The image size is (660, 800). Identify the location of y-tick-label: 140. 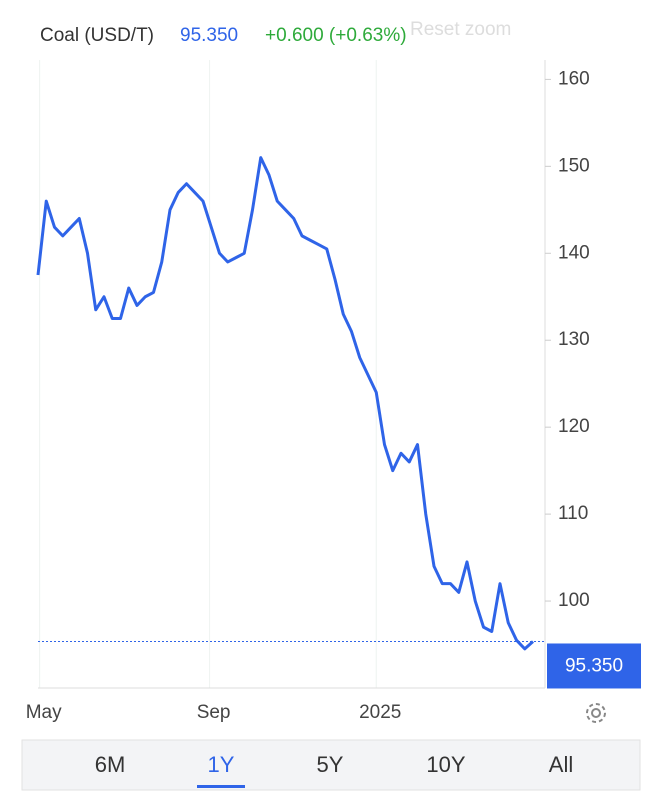
(574, 252).